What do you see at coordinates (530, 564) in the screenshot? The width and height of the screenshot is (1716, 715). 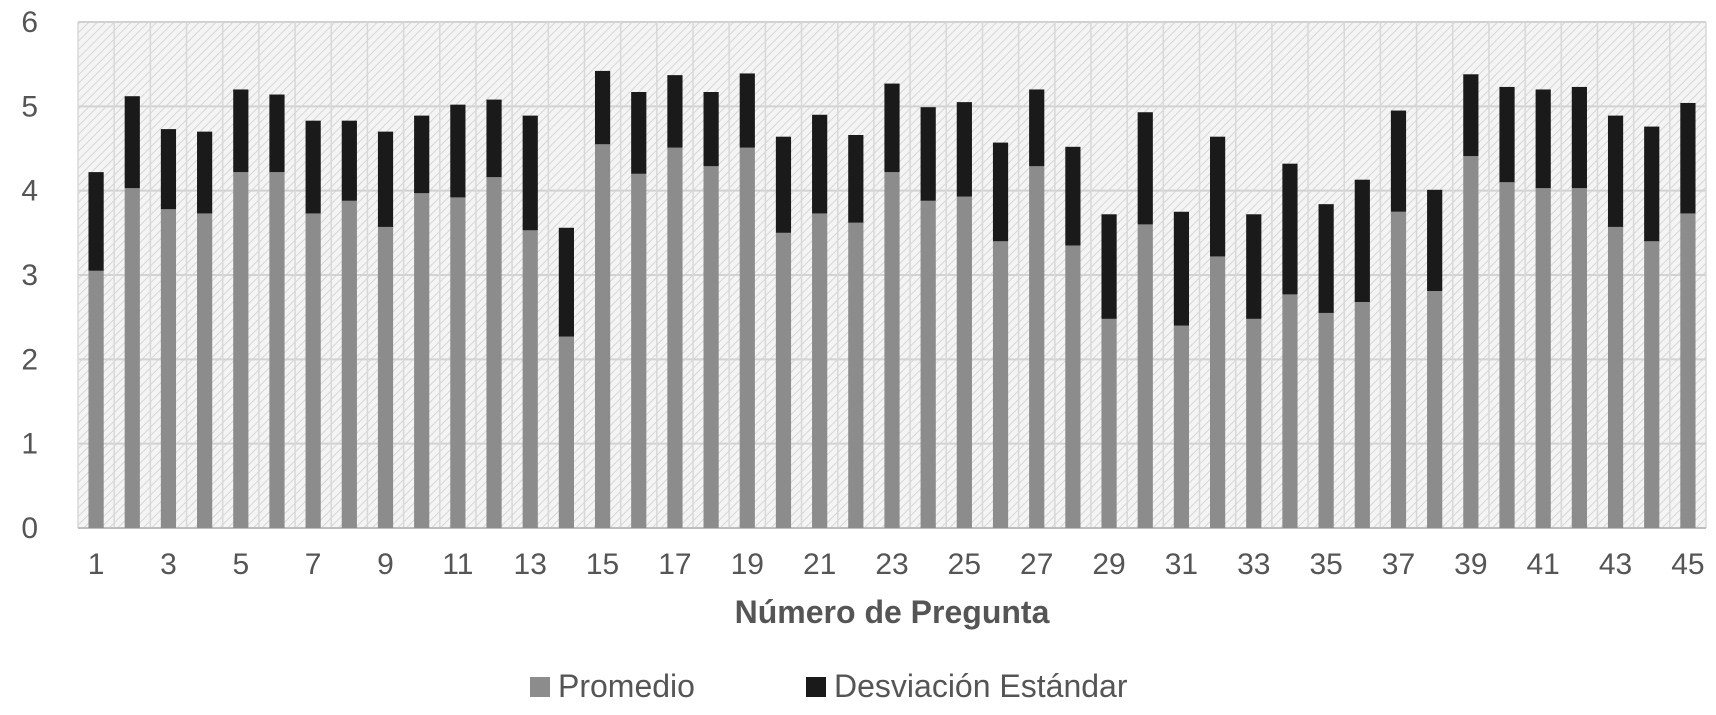 I see `x-tick-label: 13` at bounding box center [530, 564].